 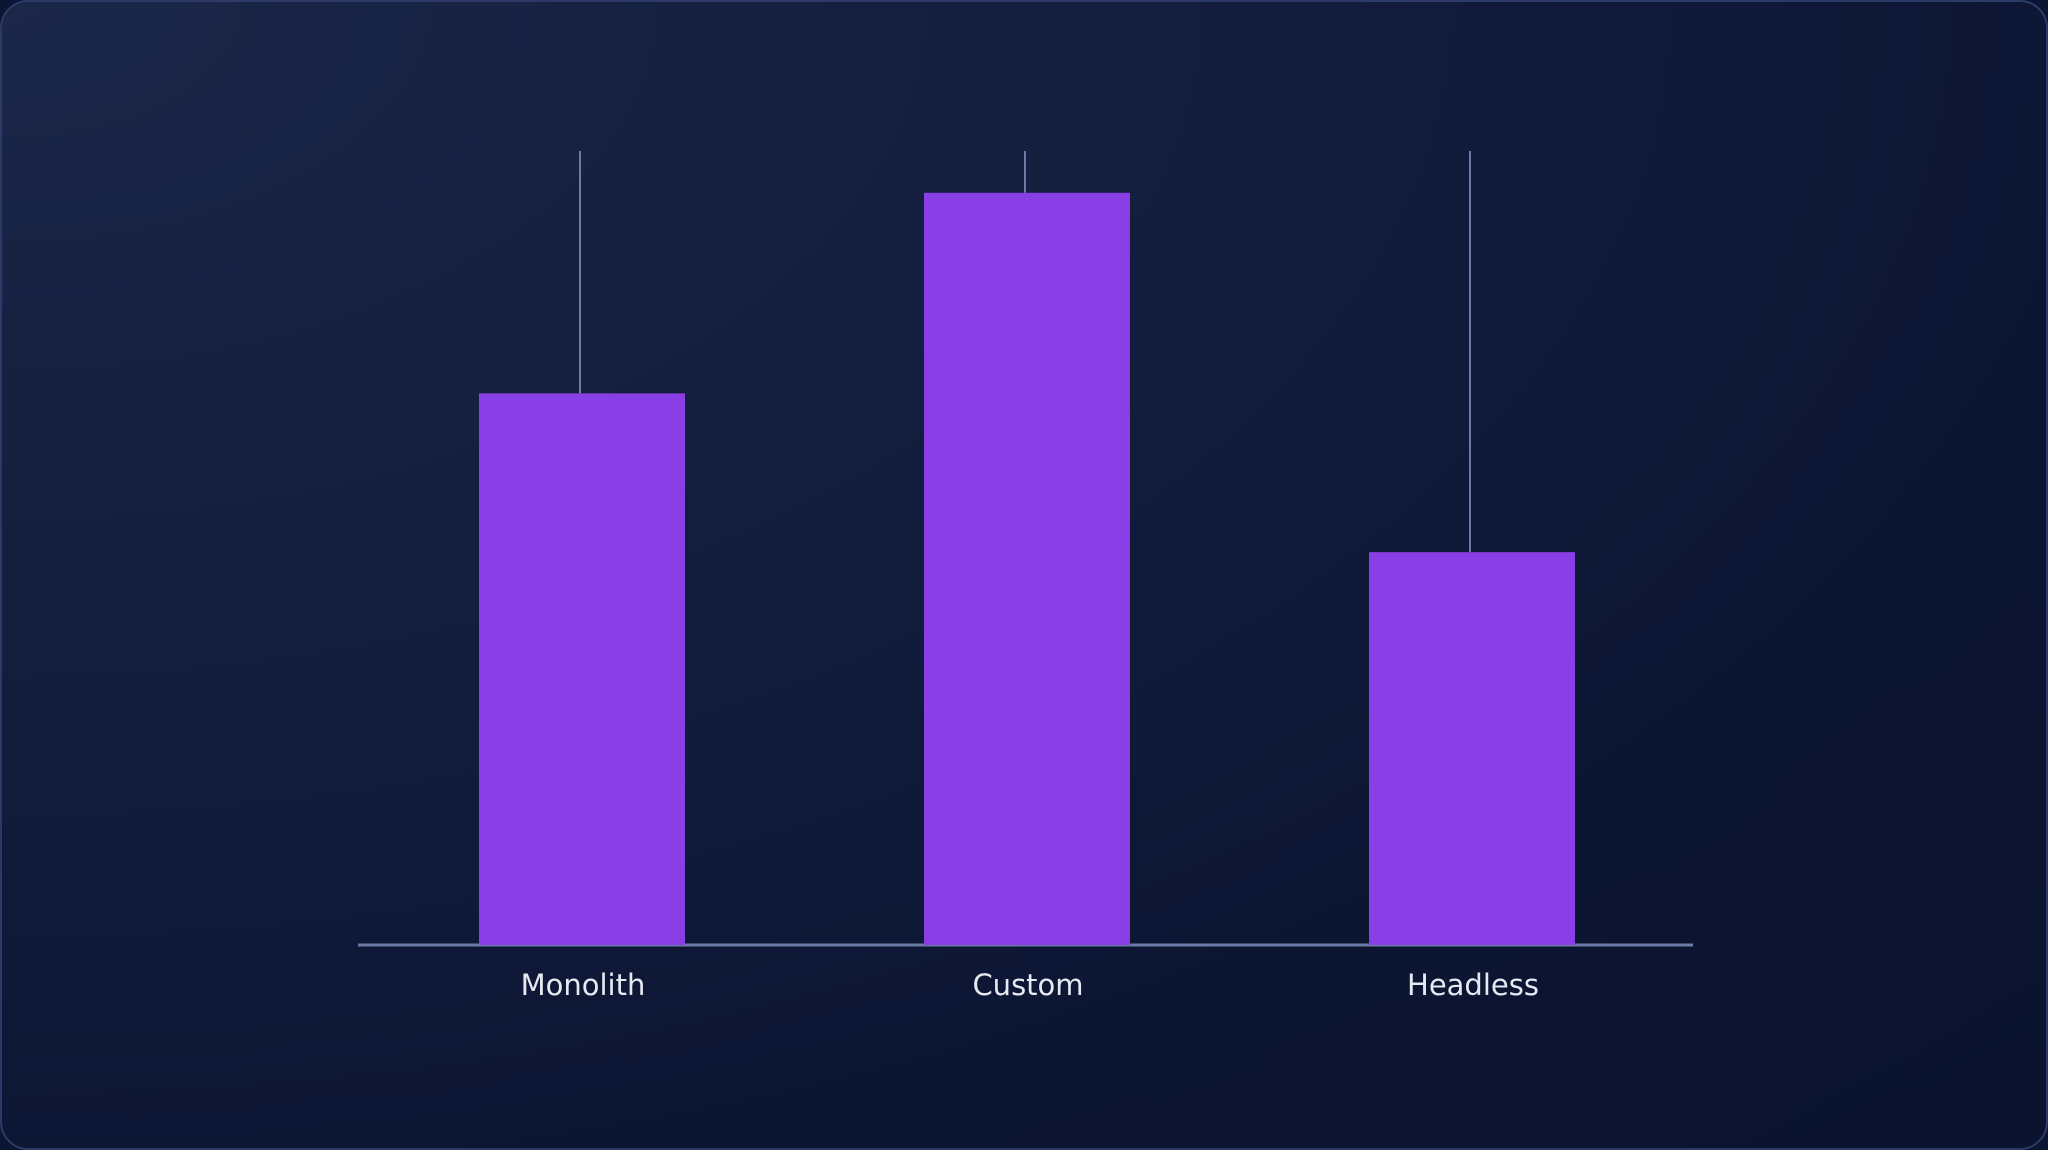 I want to click on bar-headless, so click(x=1472, y=748).